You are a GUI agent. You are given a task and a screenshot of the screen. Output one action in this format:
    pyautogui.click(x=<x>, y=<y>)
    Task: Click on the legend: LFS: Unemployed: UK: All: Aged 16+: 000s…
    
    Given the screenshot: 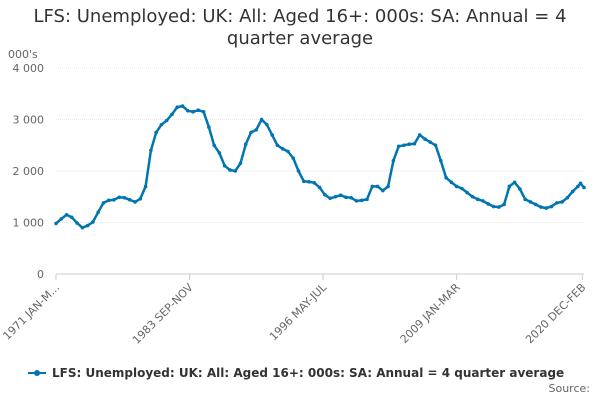 What is the action you would take?
    pyautogui.click(x=296, y=373)
    